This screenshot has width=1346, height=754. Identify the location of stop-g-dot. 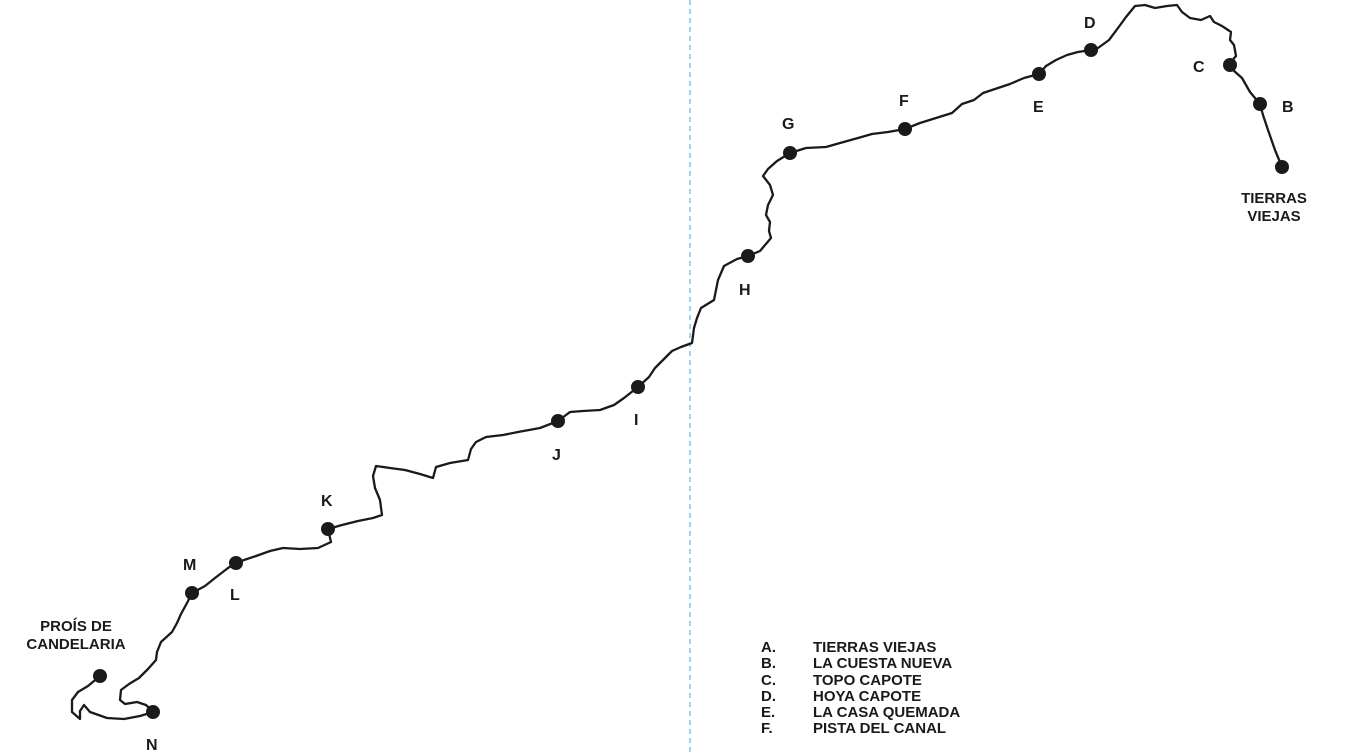
(790, 153).